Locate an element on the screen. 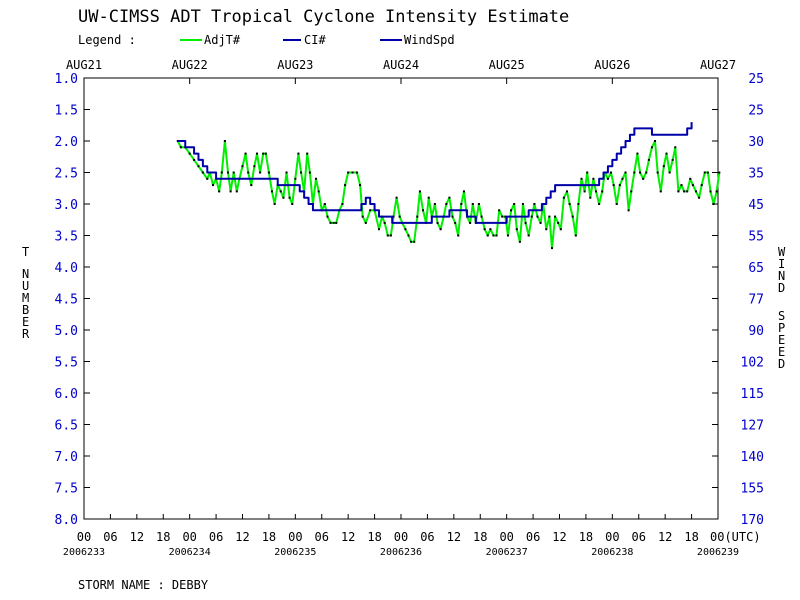 The width and height of the screenshot is (800, 600). right-tick-label: 90 is located at coordinates (756, 331).